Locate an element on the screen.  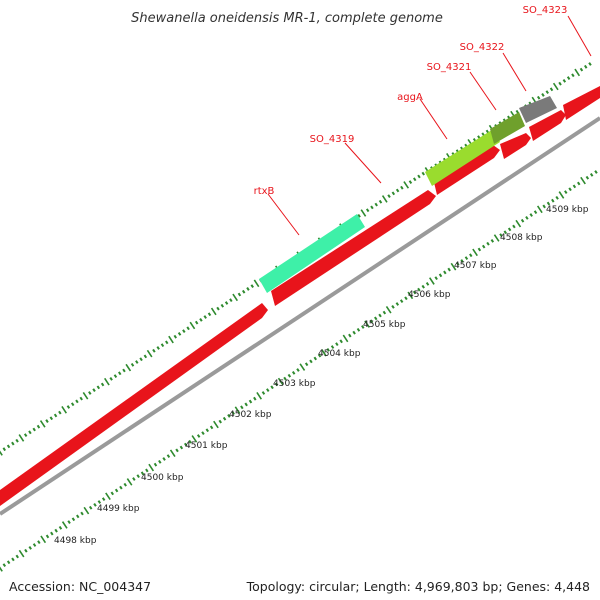
tick-label: 4499 kbp is located at coordinates (118, 509).